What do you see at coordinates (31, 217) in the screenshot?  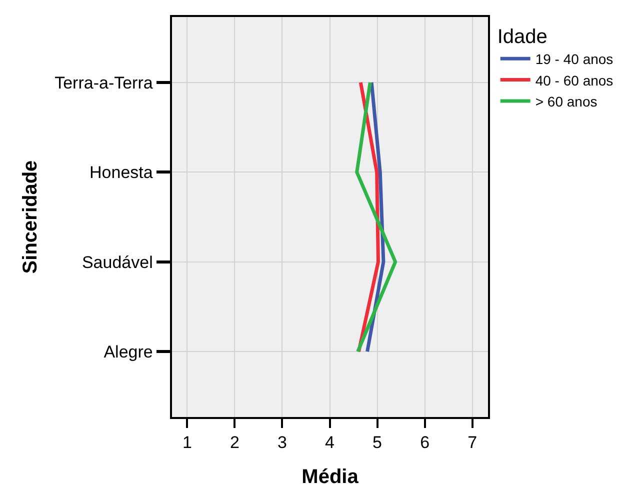 I see `y-axis-title: Sinceridade` at bounding box center [31, 217].